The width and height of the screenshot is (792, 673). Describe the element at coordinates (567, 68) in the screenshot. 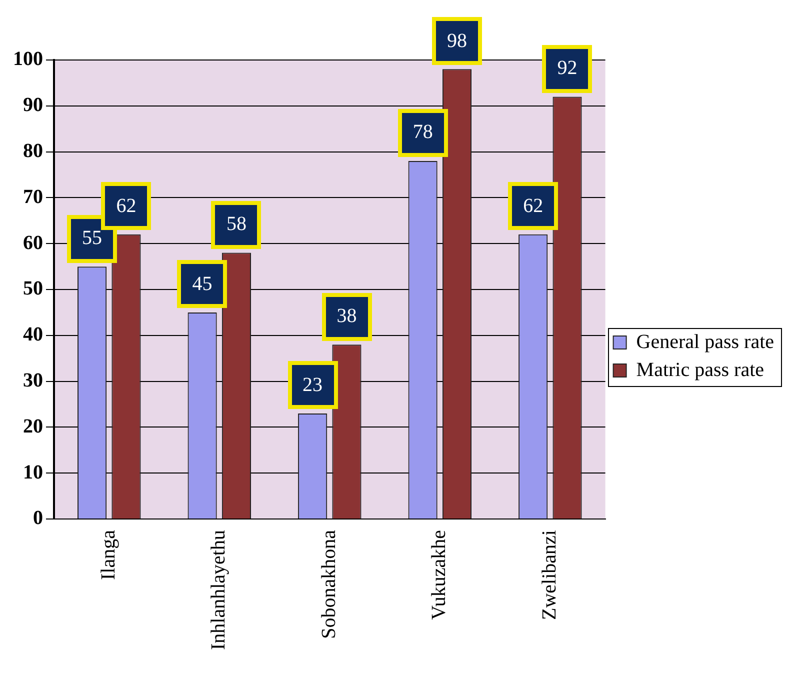

I see `data-label: 92` at that location.